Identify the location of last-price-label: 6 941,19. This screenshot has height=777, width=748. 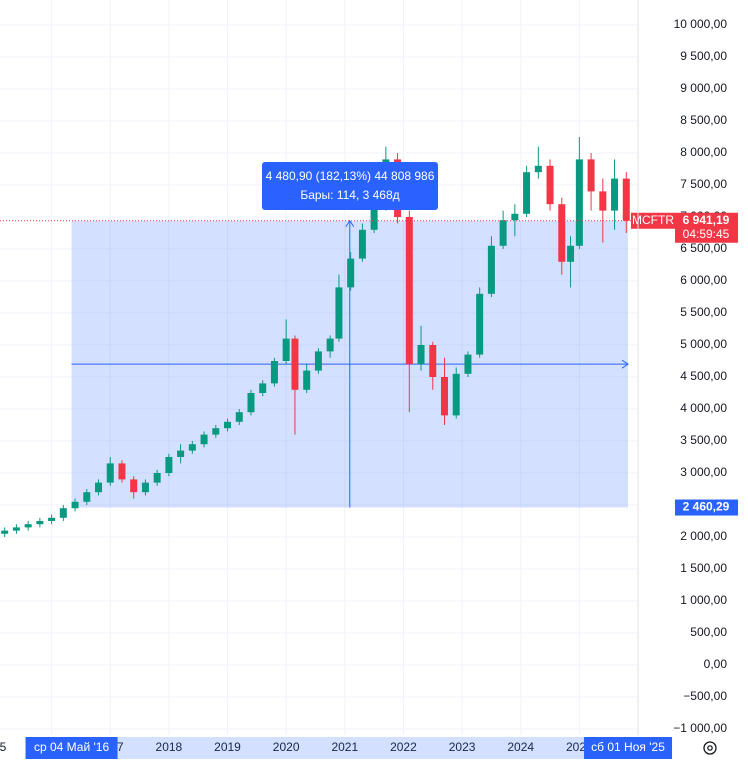
(706, 220).